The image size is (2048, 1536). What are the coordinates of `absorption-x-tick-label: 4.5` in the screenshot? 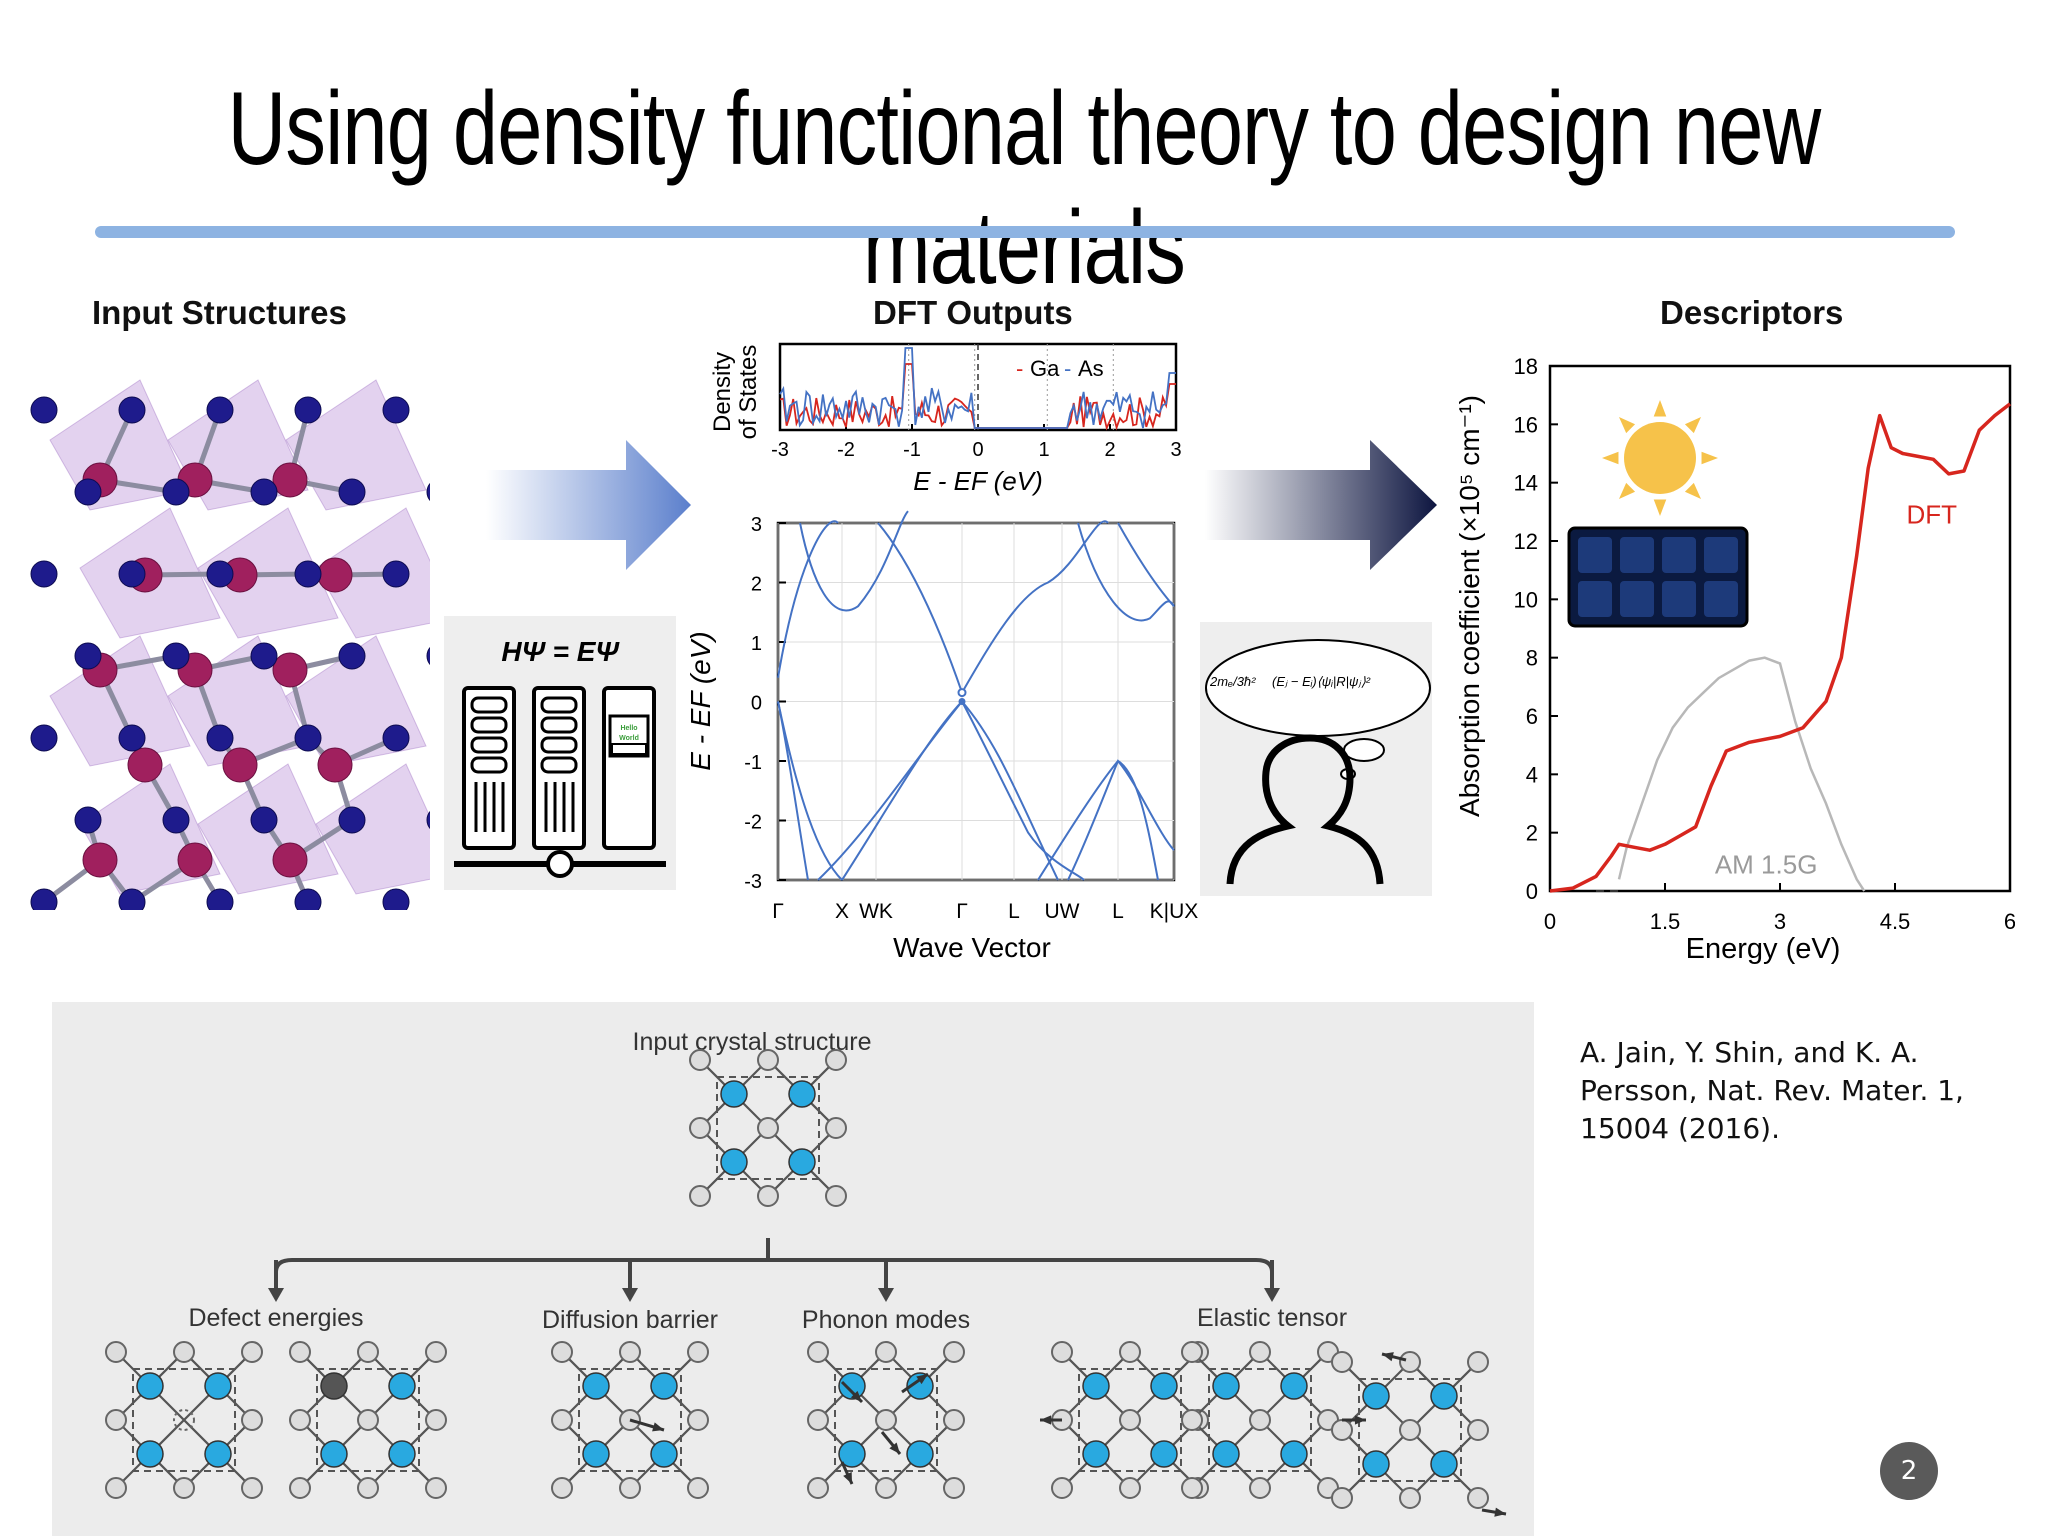 It's located at (1895, 921).